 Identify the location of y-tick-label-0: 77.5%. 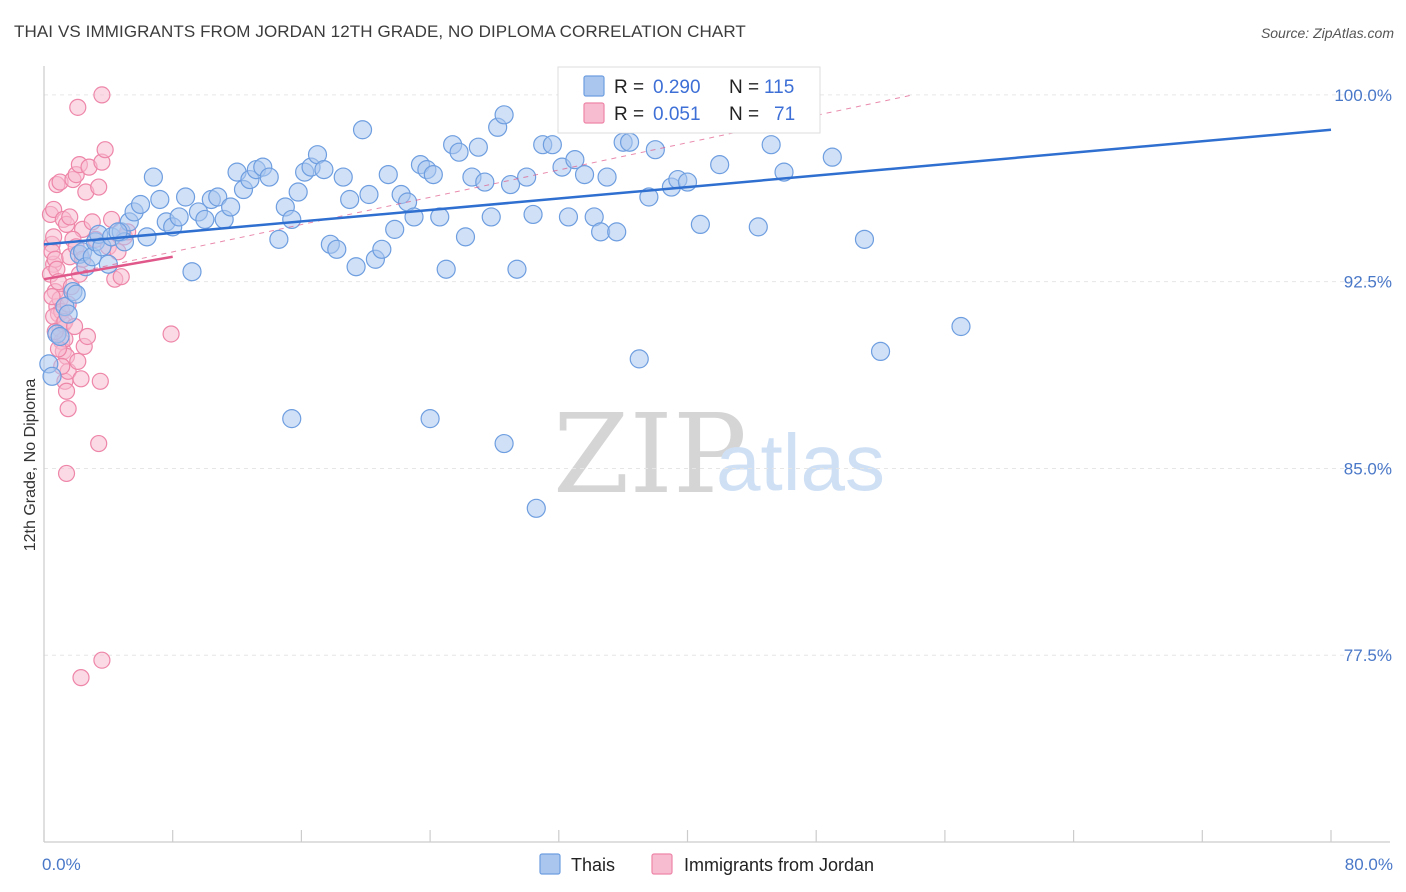
(1368, 655).